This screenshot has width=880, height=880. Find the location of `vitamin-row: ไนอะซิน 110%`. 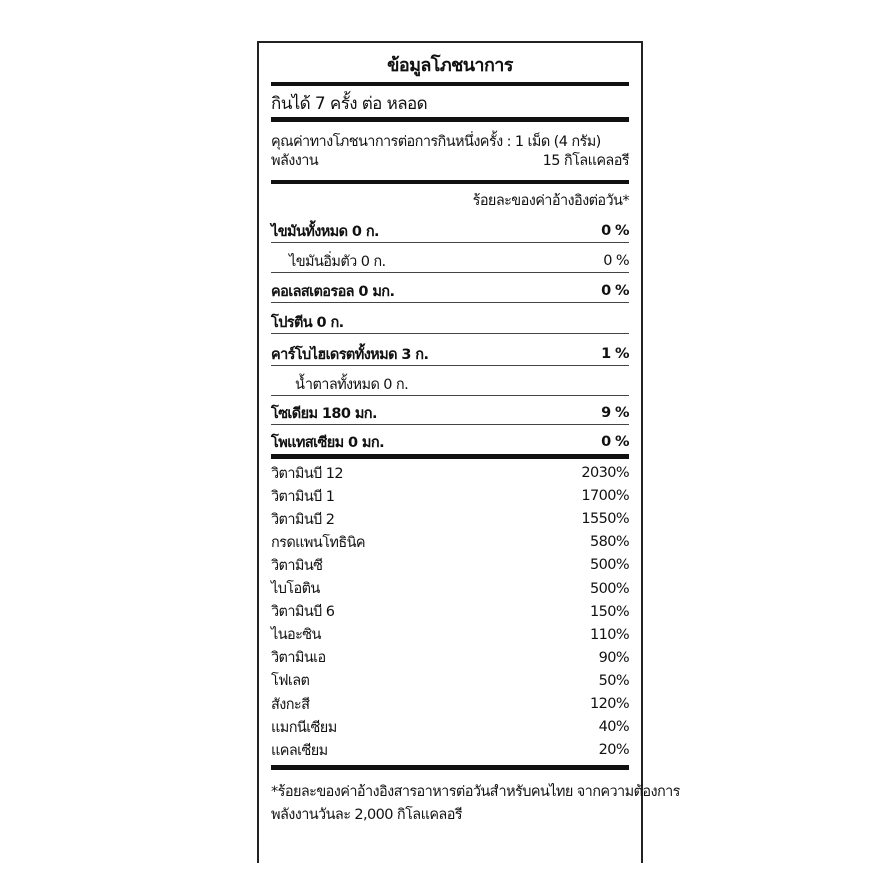

vitamin-row: ไนอะซิน 110% is located at coordinates (450, 635).